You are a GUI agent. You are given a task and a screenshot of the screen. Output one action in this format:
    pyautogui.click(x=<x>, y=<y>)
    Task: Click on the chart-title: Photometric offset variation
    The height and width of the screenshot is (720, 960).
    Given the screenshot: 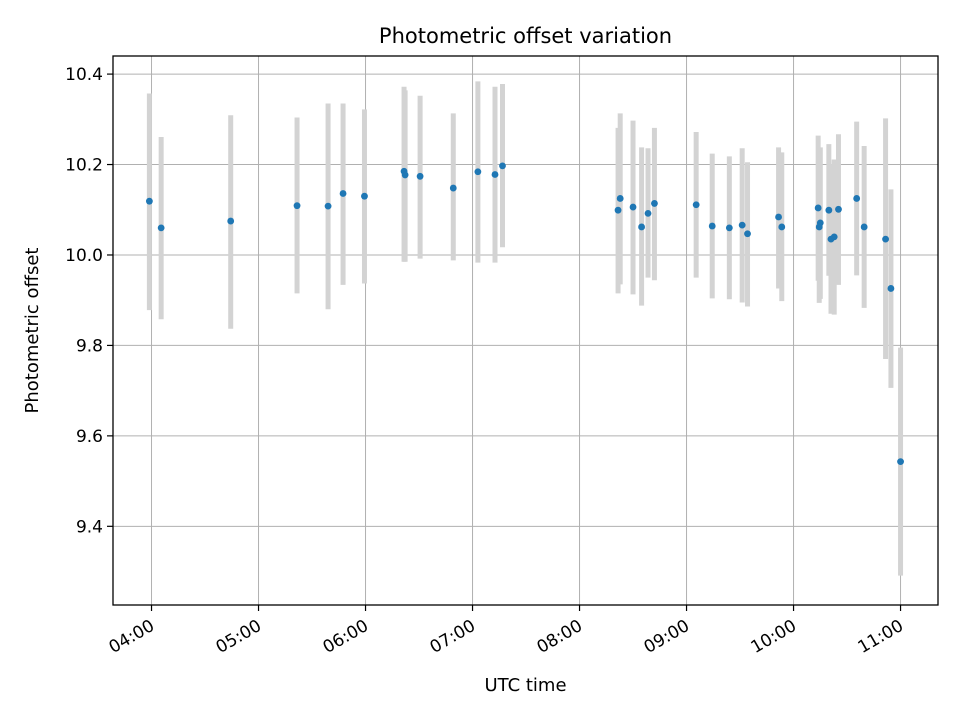 What is the action you would take?
    pyautogui.click(x=525, y=36)
    